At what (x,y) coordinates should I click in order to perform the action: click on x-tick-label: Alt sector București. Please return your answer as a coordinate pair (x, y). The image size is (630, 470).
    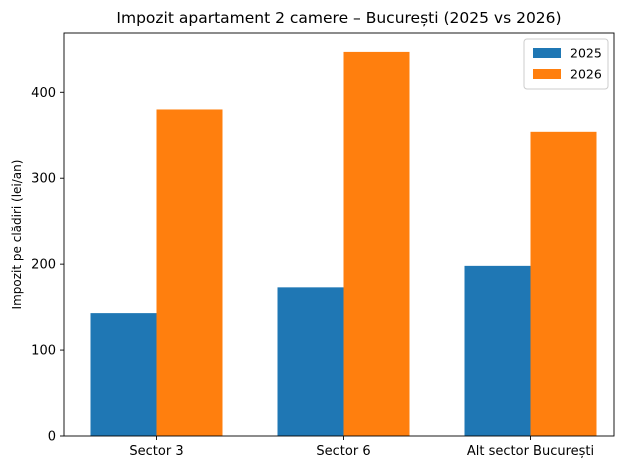
    Looking at the image, I should click on (530, 451).